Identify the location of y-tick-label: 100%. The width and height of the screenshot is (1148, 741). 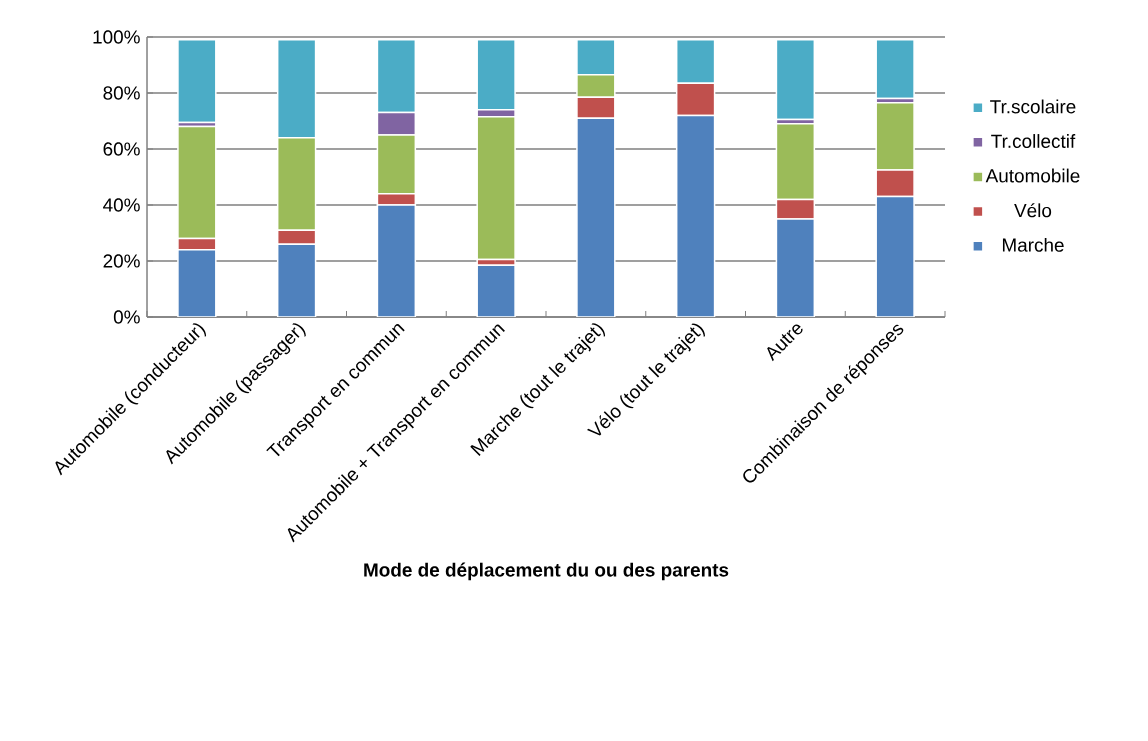
(116, 37).